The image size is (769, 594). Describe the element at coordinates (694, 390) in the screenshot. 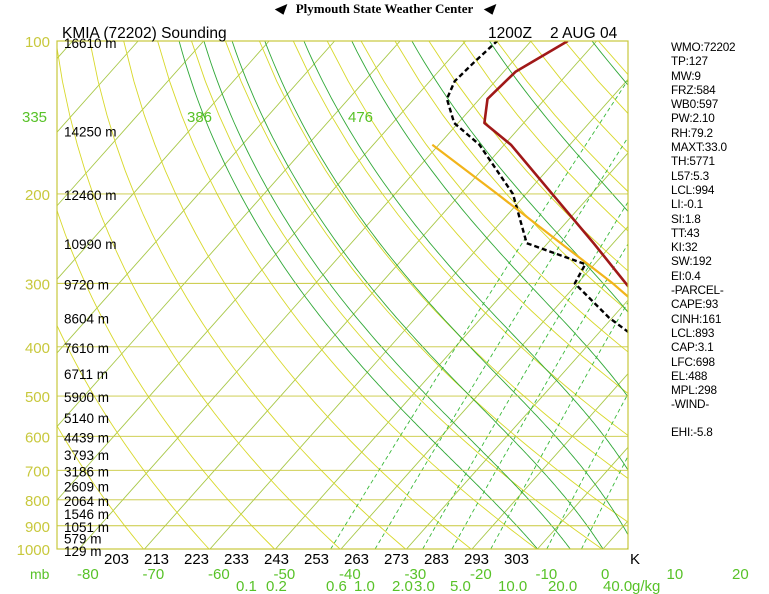

I see `sounding-index: MPL:298` at that location.